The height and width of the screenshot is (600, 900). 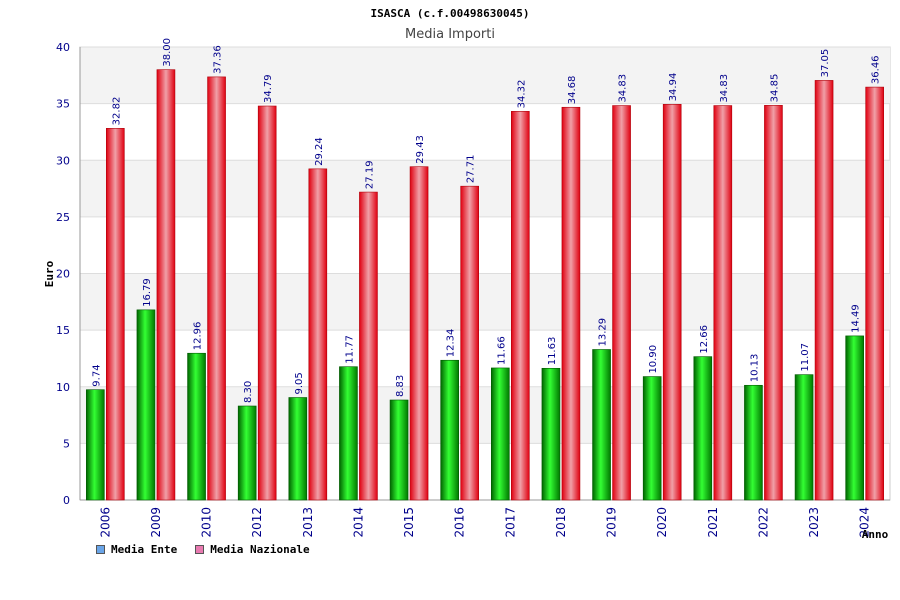 What do you see at coordinates (552, 351) in the screenshot?
I see `value-label-media-ente: 11.63` at bounding box center [552, 351].